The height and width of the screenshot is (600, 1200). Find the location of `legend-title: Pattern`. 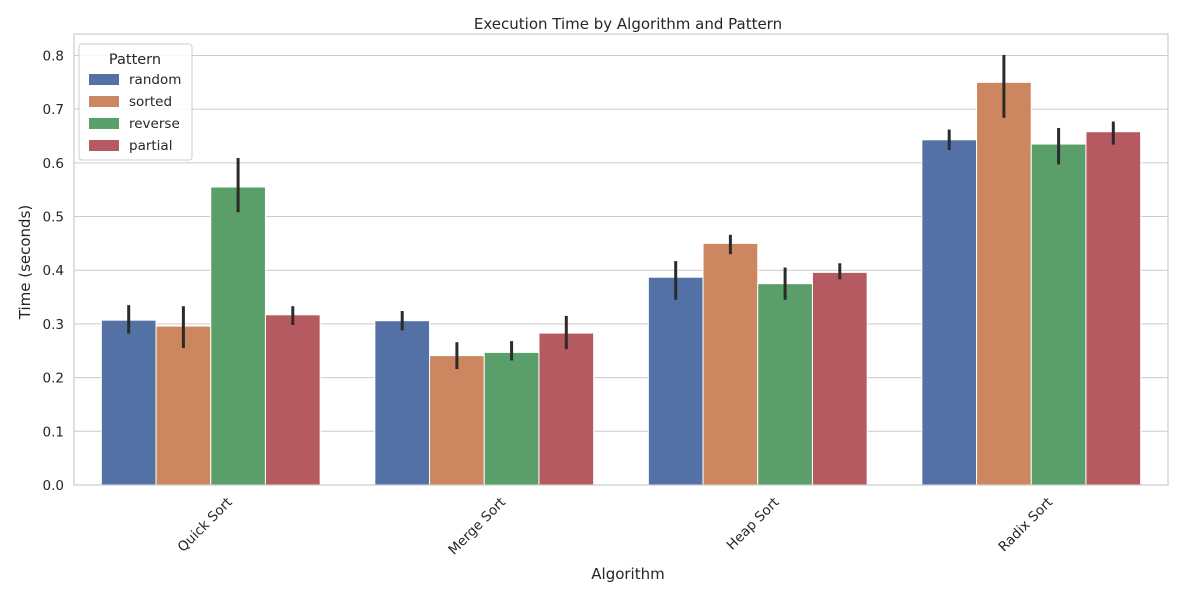

legend-title: Pattern is located at coordinates (135, 60).